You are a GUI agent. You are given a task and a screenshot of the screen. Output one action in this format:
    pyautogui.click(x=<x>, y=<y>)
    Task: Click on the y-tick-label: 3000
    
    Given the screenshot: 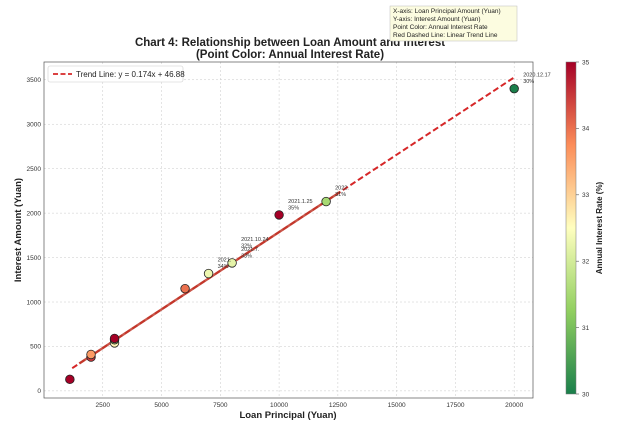 What is the action you would take?
    pyautogui.click(x=34, y=125)
    